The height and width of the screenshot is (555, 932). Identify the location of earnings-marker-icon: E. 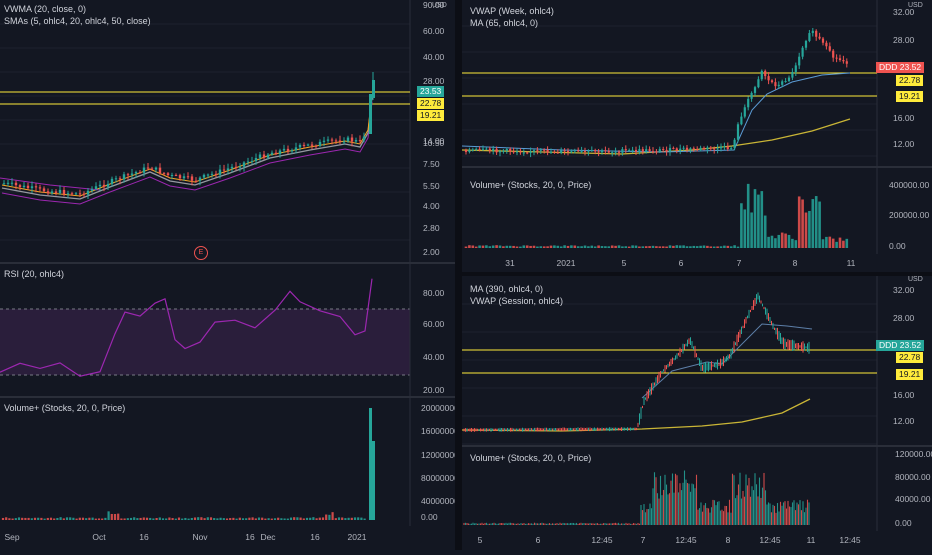
(201, 253).